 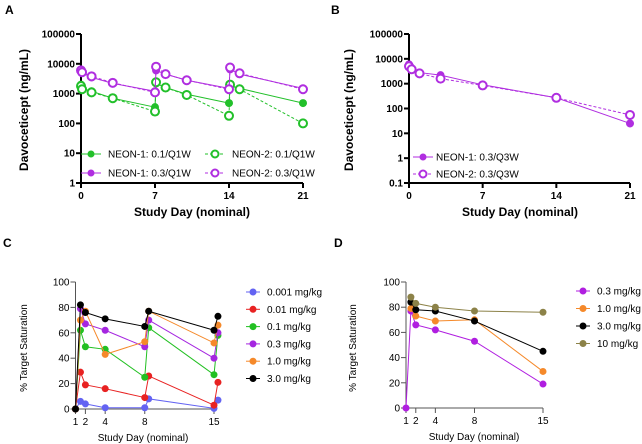 I want to click on panel-a-x-tick-label: 7, so click(x=155, y=196).